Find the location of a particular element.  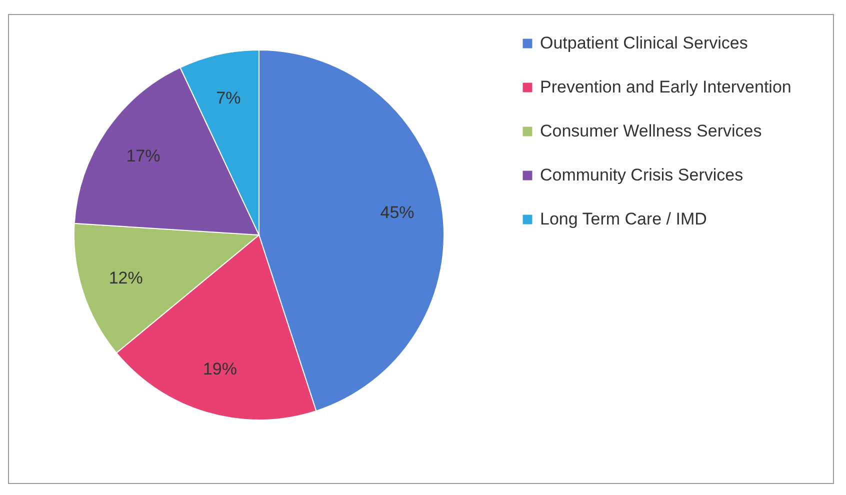

legend-label: Long Term Care / IMD is located at coordinates (623, 219).